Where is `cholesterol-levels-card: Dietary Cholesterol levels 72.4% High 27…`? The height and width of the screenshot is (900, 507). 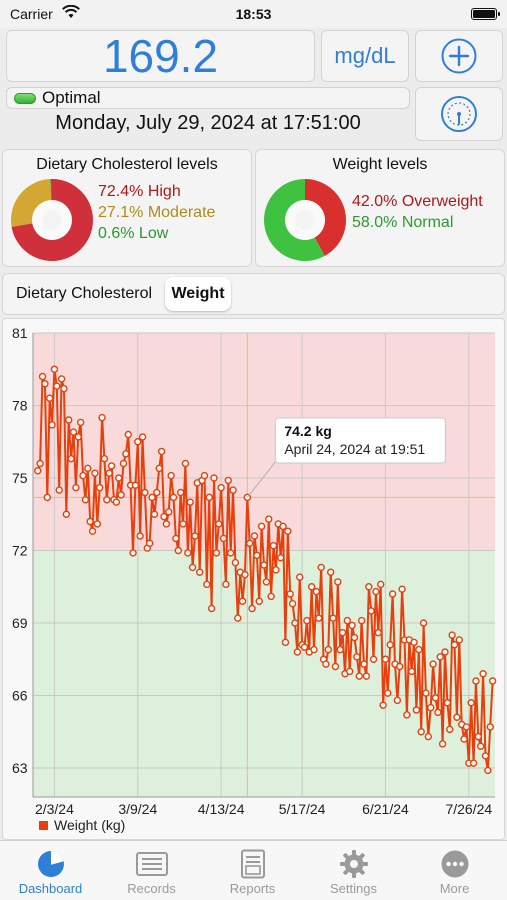
cholesterol-levels-card: Dietary Cholesterol levels 72.4% High 27… is located at coordinates (127, 208).